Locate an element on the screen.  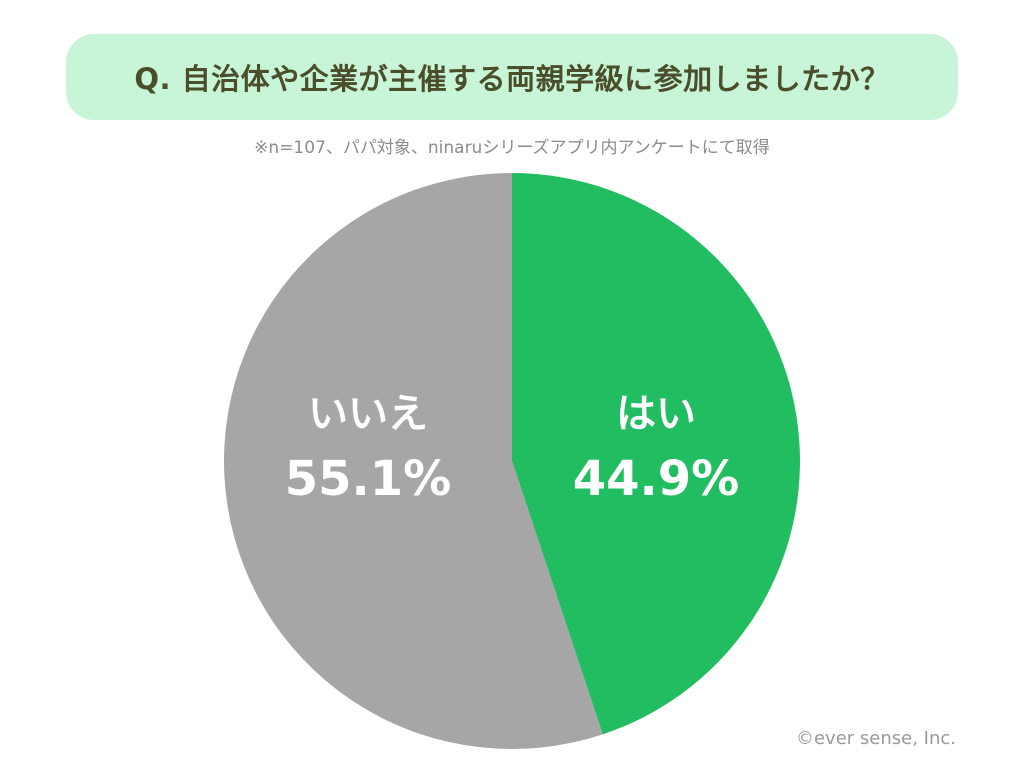
title-banner: Q. 自治体や企業が主催する両親学級に参加しましたか？ is located at coordinates (512, 77).